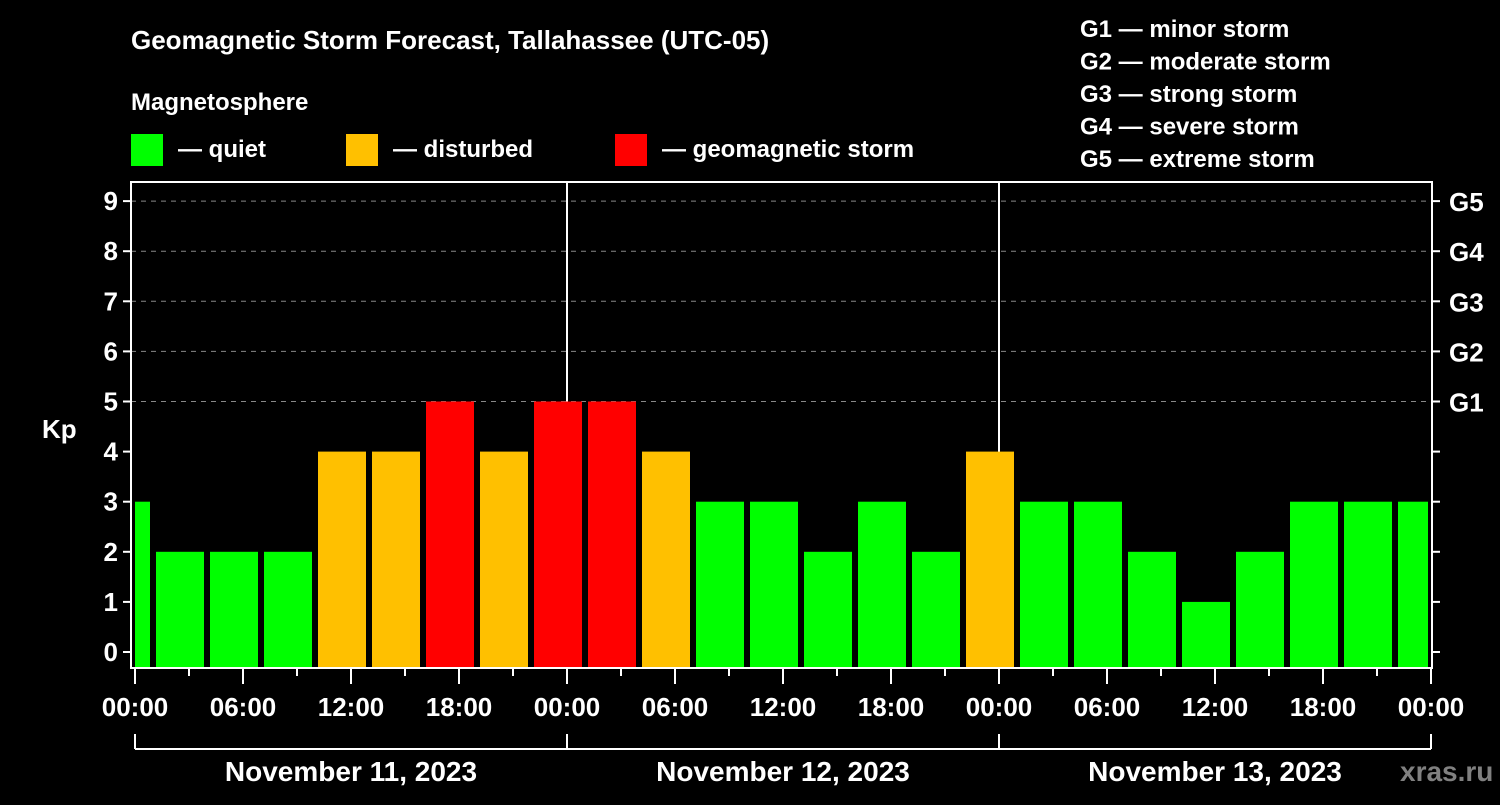 The width and height of the screenshot is (1500, 805). Describe the element at coordinates (111, 452) in the screenshot. I see `y-tick-label: 4` at that location.